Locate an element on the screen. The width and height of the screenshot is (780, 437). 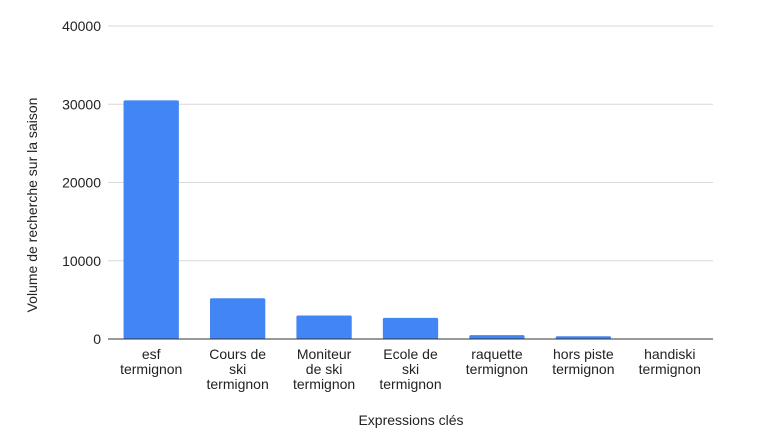
x-category-label: handiski termignon is located at coordinates (670, 361).